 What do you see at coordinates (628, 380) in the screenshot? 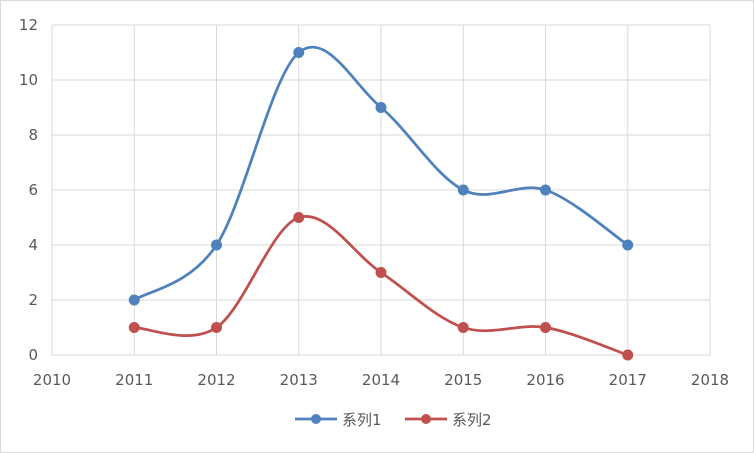
I see `x-tick-label: 2017` at bounding box center [628, 380].